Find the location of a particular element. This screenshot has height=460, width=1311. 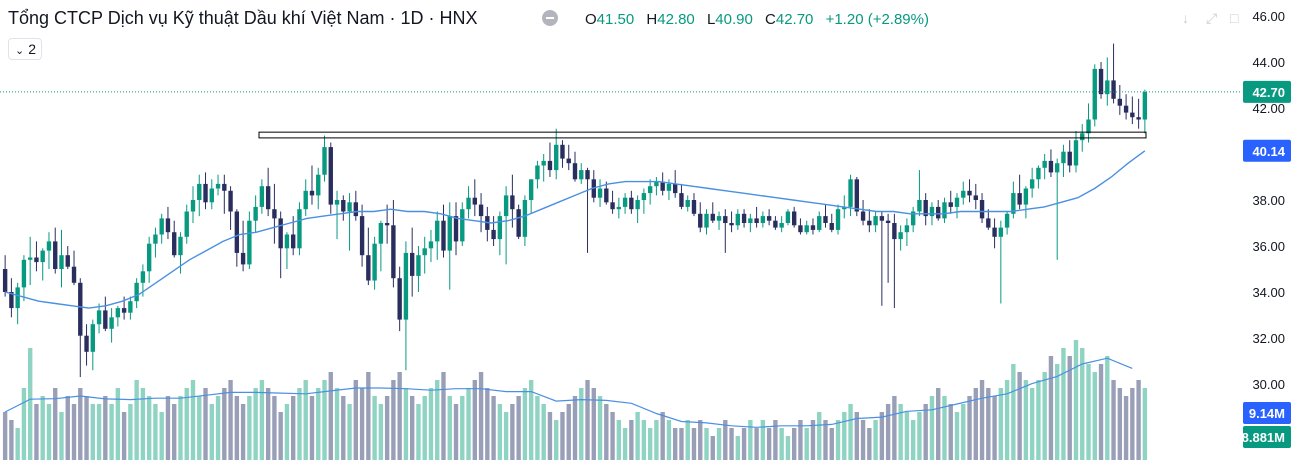

last-price-badge: 42.70 is located at coordinates (1267, 91).